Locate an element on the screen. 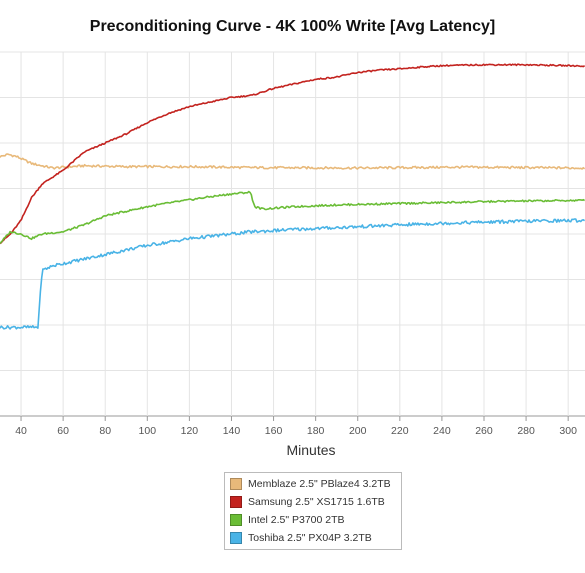  x-tick-label: 40 is located at coordinates (21, 431).